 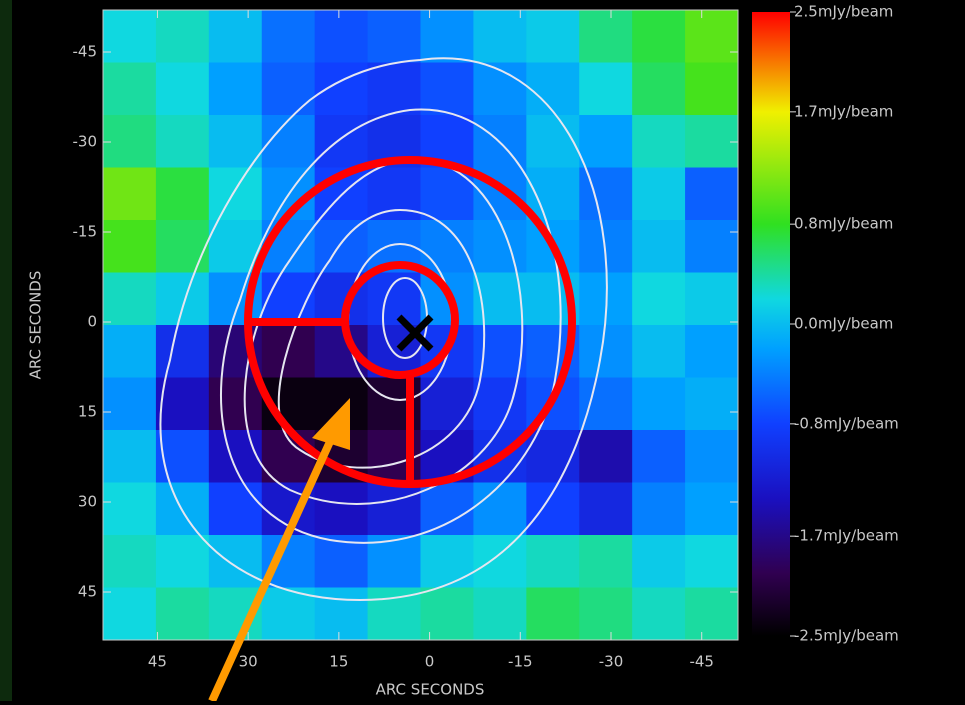 I want to click on colorbar-tick-label: -2.5mJy/beam, so click(x=846, y=636).